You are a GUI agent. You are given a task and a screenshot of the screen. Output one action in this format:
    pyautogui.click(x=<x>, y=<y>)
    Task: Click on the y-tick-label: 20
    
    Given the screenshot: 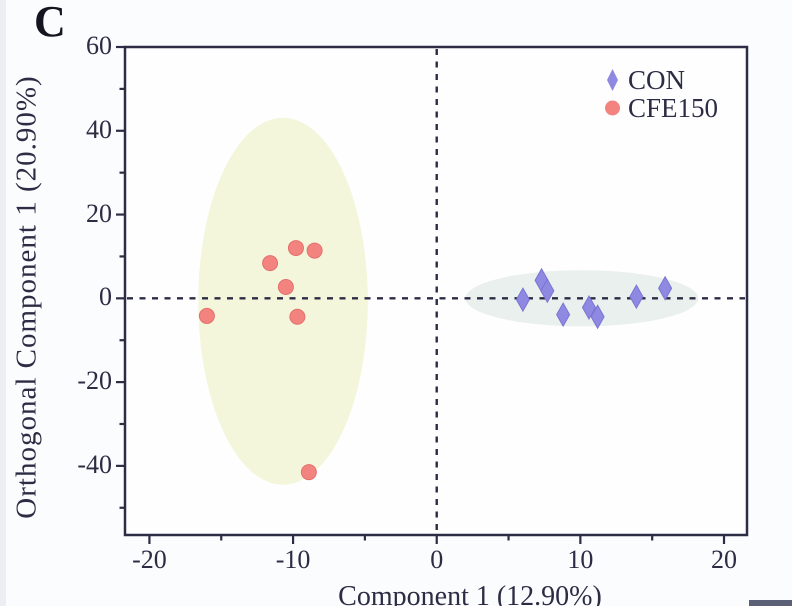 What is the action you would take?
    pyautogui.click(x=99, y=213)
    